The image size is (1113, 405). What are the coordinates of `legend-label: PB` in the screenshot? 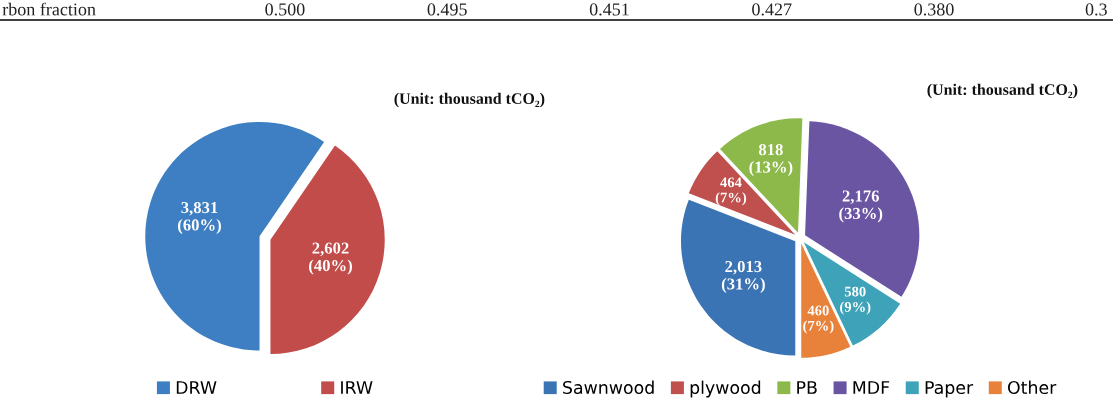 It's located at (807, 387).